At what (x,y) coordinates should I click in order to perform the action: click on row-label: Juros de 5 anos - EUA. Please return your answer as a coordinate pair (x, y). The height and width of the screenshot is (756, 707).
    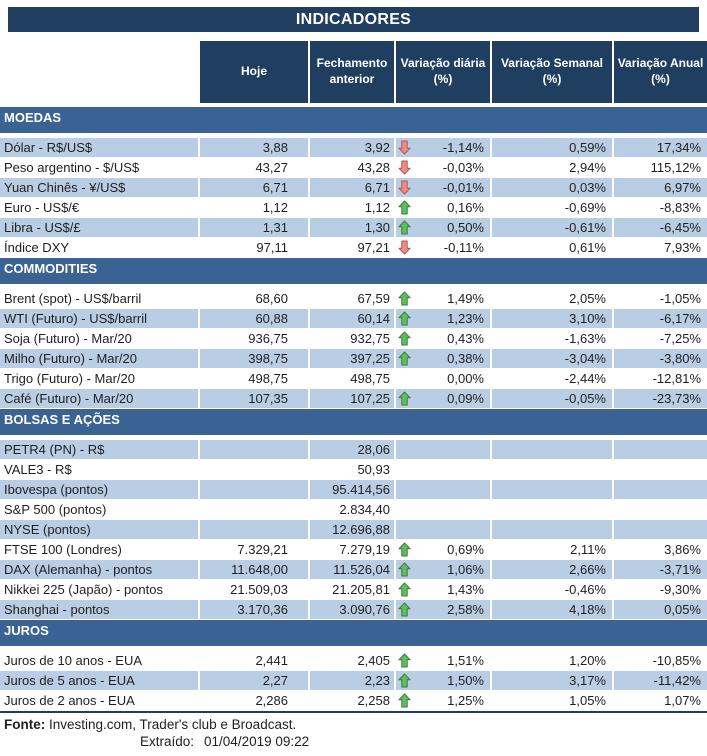
    Looking at the image, I should click on (99, 680).